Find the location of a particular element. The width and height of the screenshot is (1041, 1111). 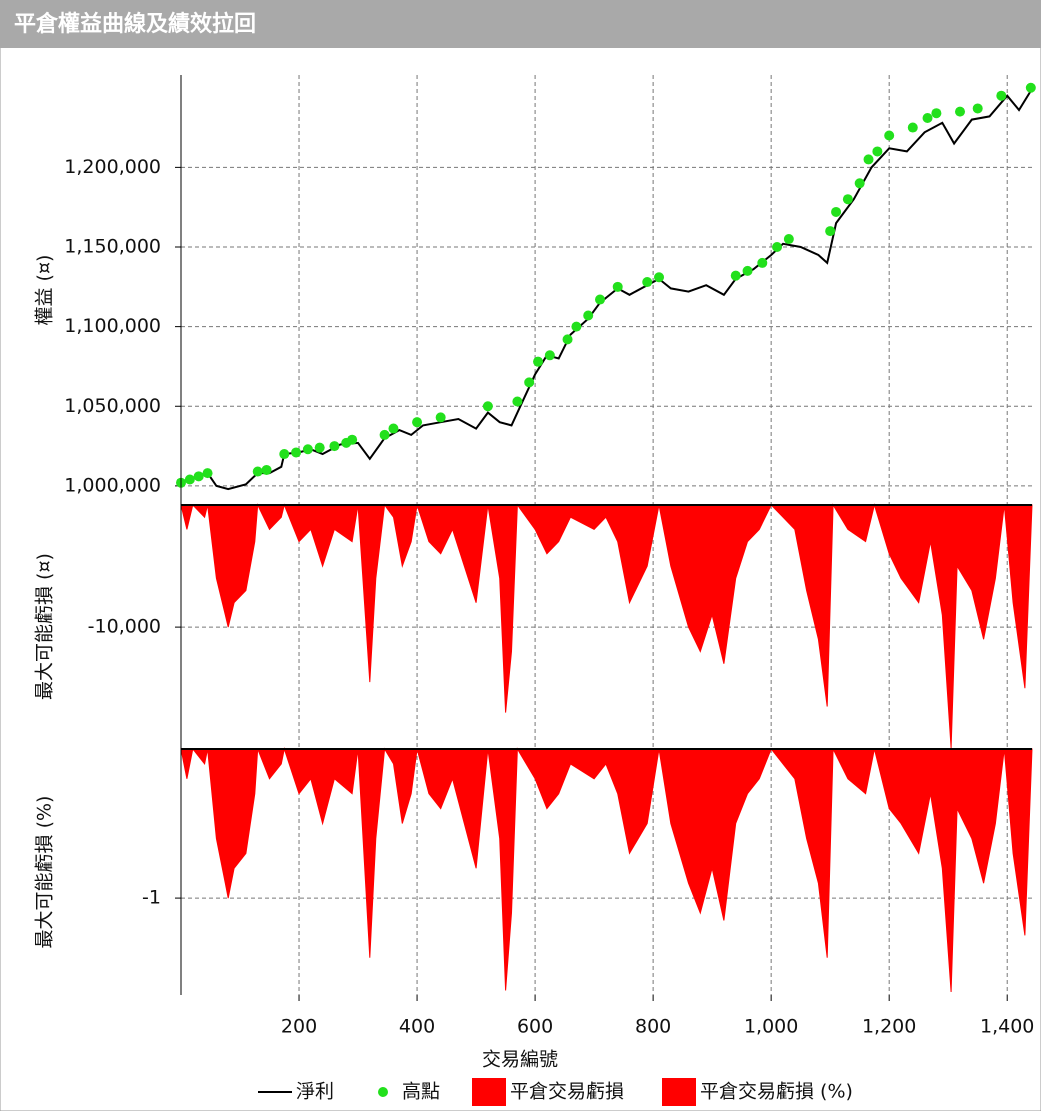

window-title: 平倉權益曲線及績效拉回 is located at coordinates (135, 24).